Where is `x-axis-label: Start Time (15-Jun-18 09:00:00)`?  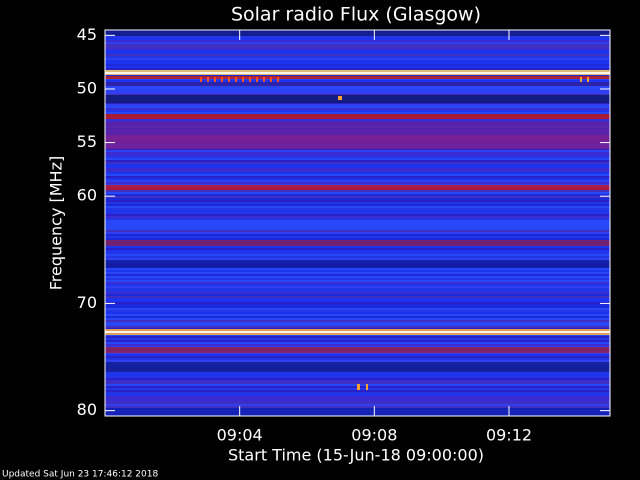
x-axis-label: Start Time (15-Jun-18 09:00:00) is located at coordinates (356, 455).